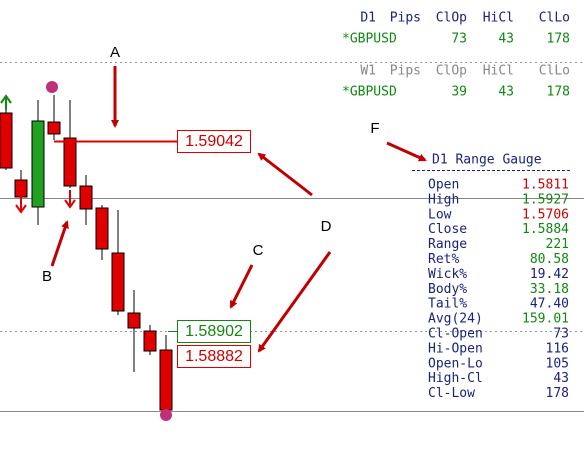  Describe the element at coordinates (549, 304) in the screenshot. I see `gauge-value: 47.40` at that location.